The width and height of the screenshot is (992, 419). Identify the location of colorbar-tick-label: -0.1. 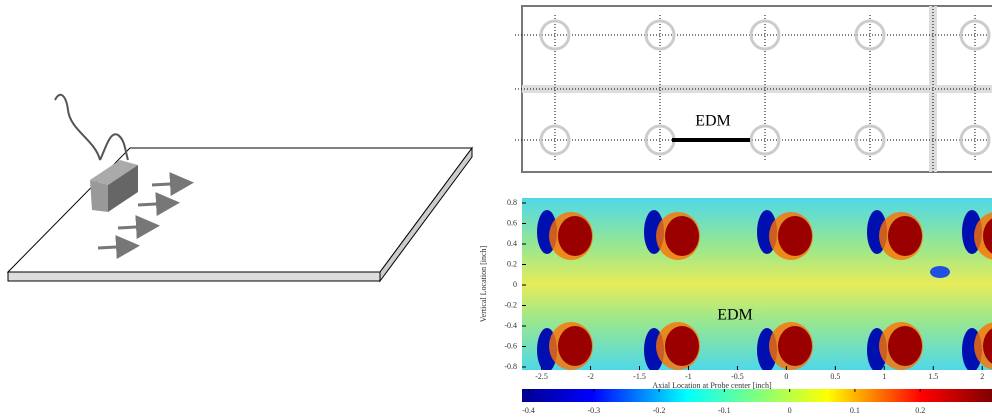
(724, 410).